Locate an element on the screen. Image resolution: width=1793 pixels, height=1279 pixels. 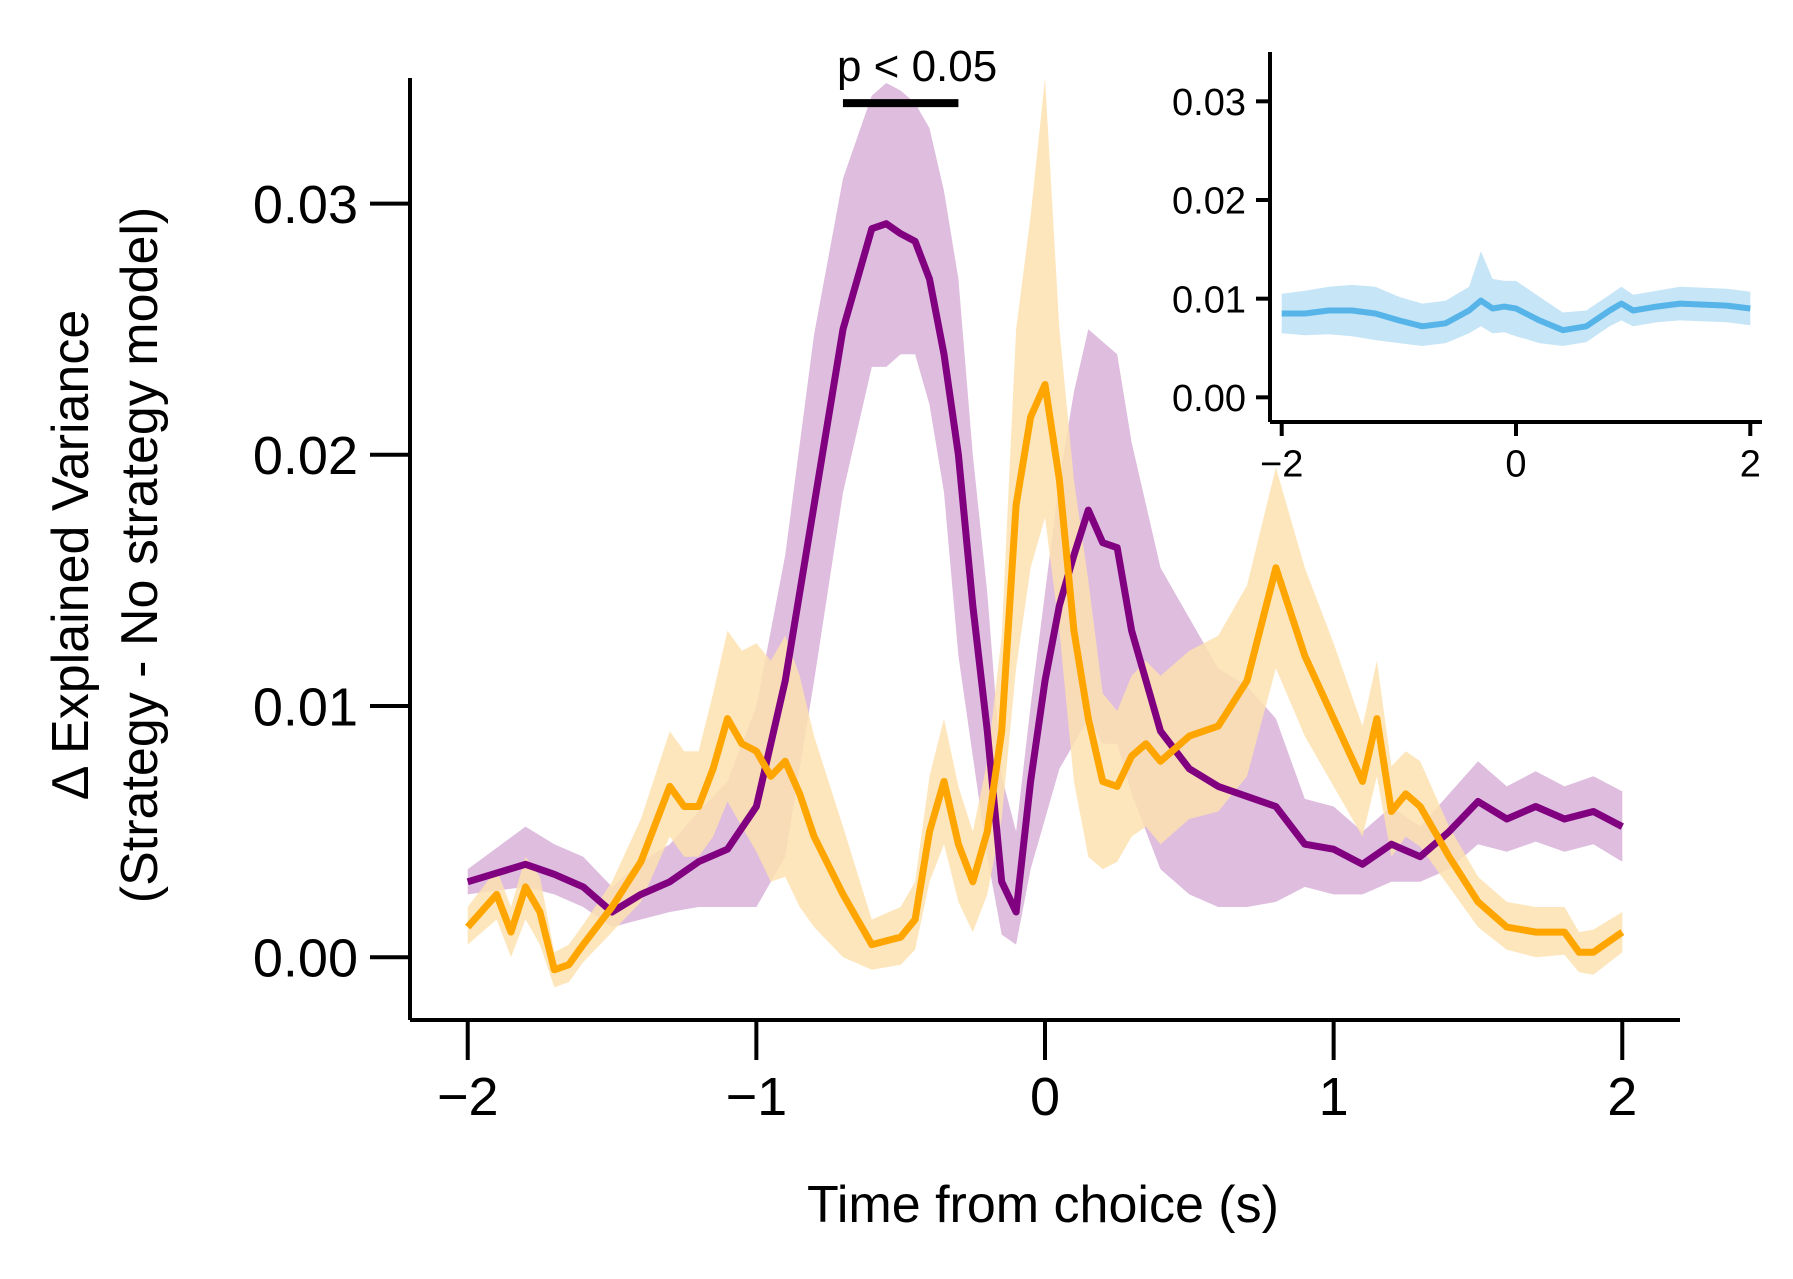
main-y-tick-label: 0.03 is located at coordinates (305, 205).